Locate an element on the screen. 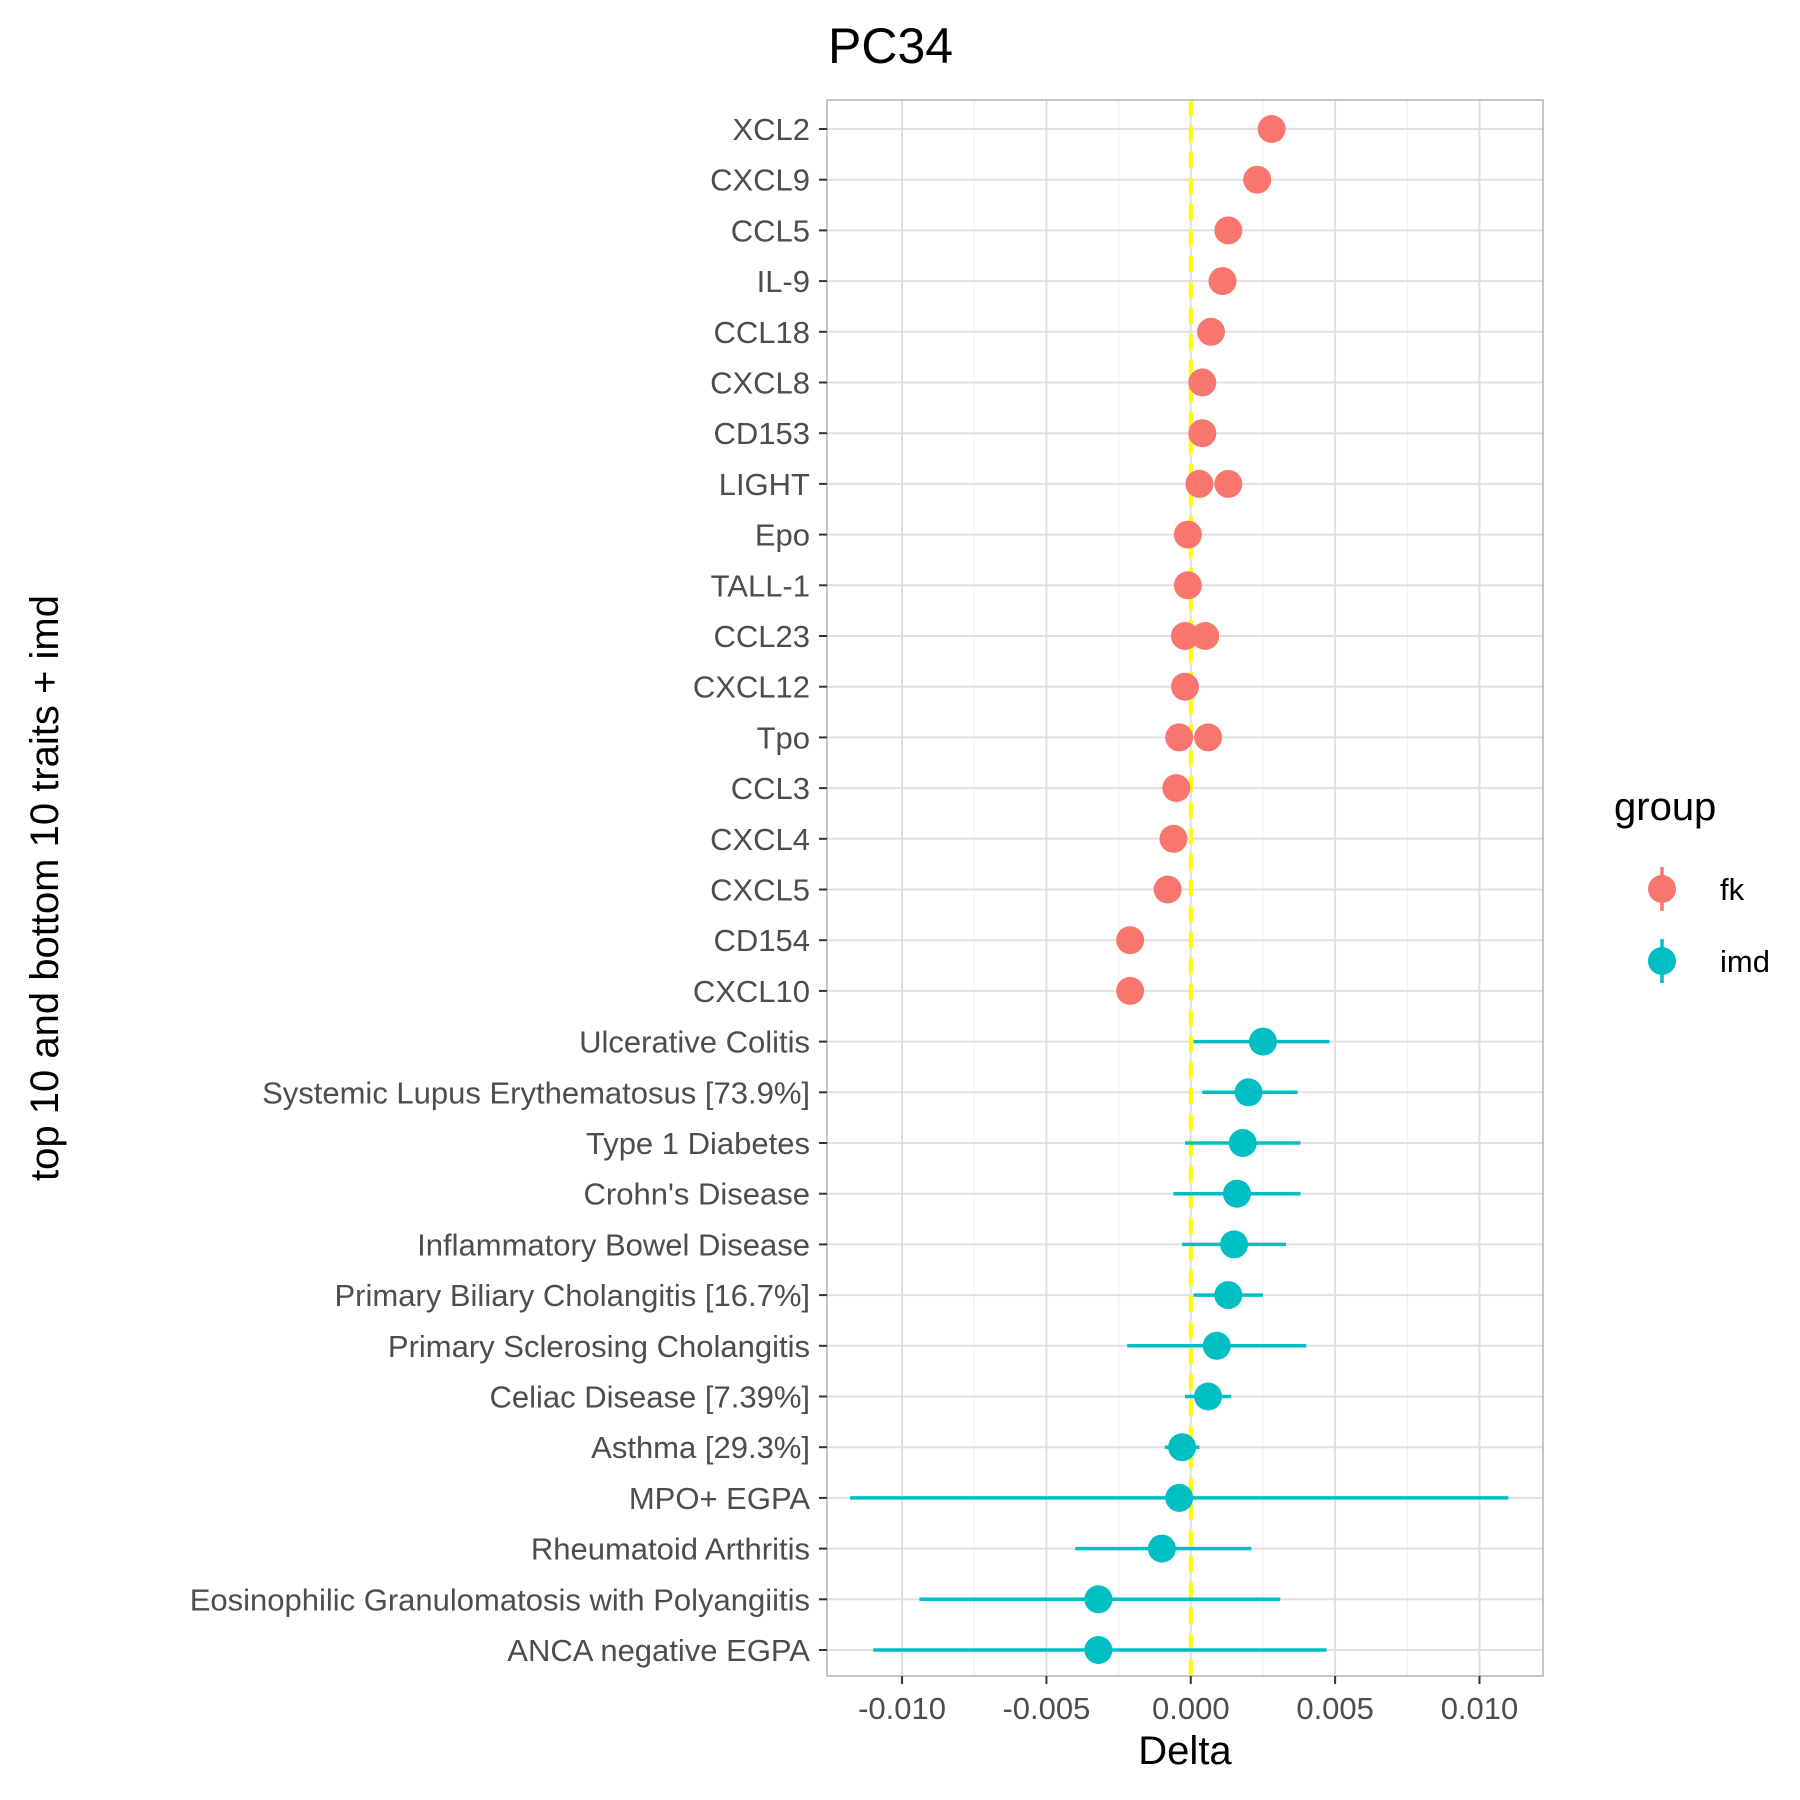  y-tick-label: TALL-1 is located at coordinates (760, 585).